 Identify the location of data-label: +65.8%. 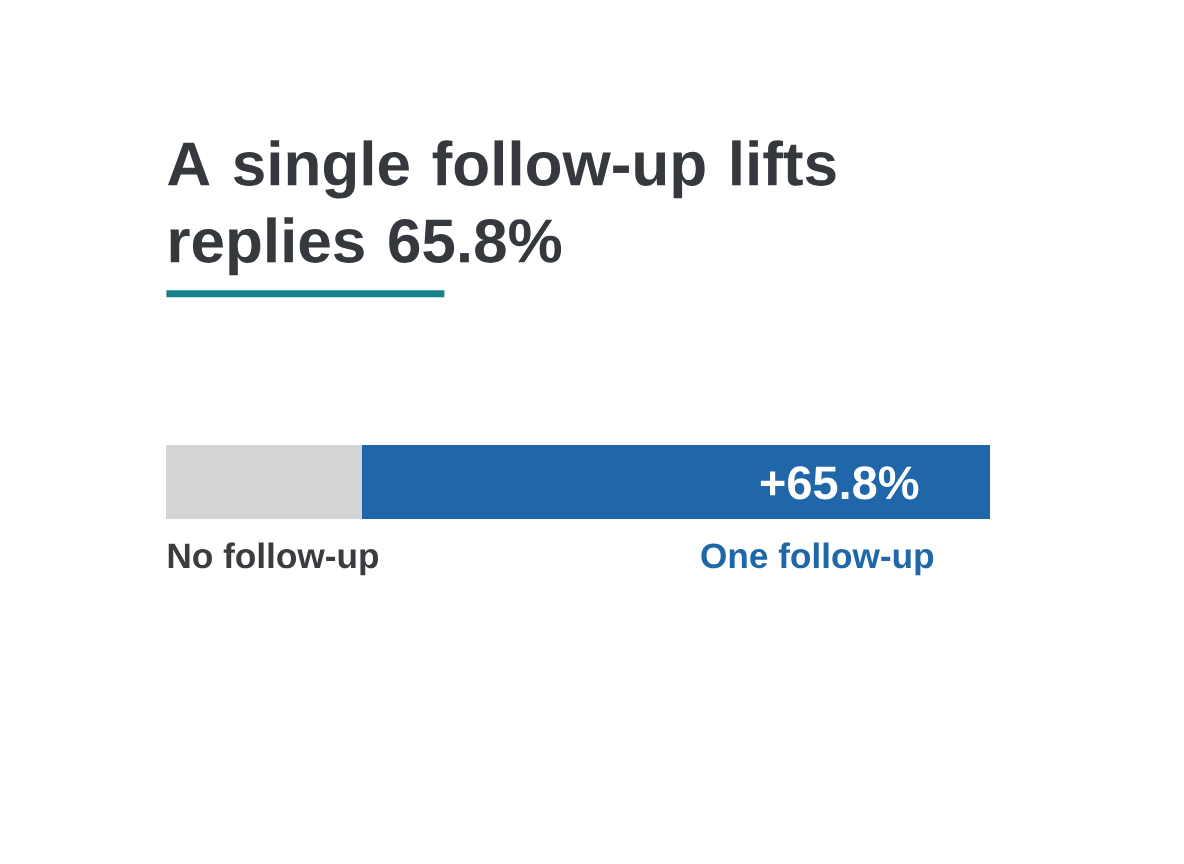
(839, 483).